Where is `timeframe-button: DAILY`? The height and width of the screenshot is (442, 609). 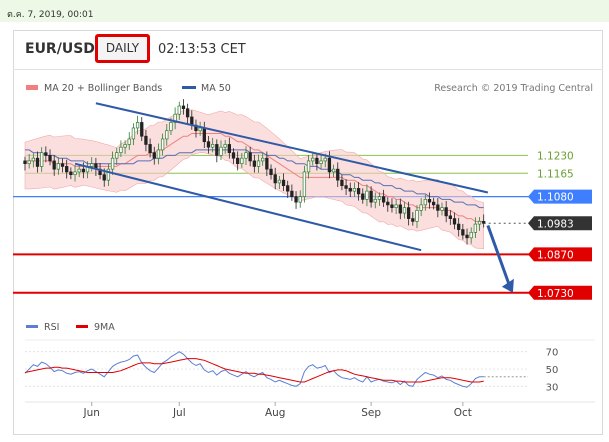
timeframe-button: DAILY is located at coordinates (122, 48).